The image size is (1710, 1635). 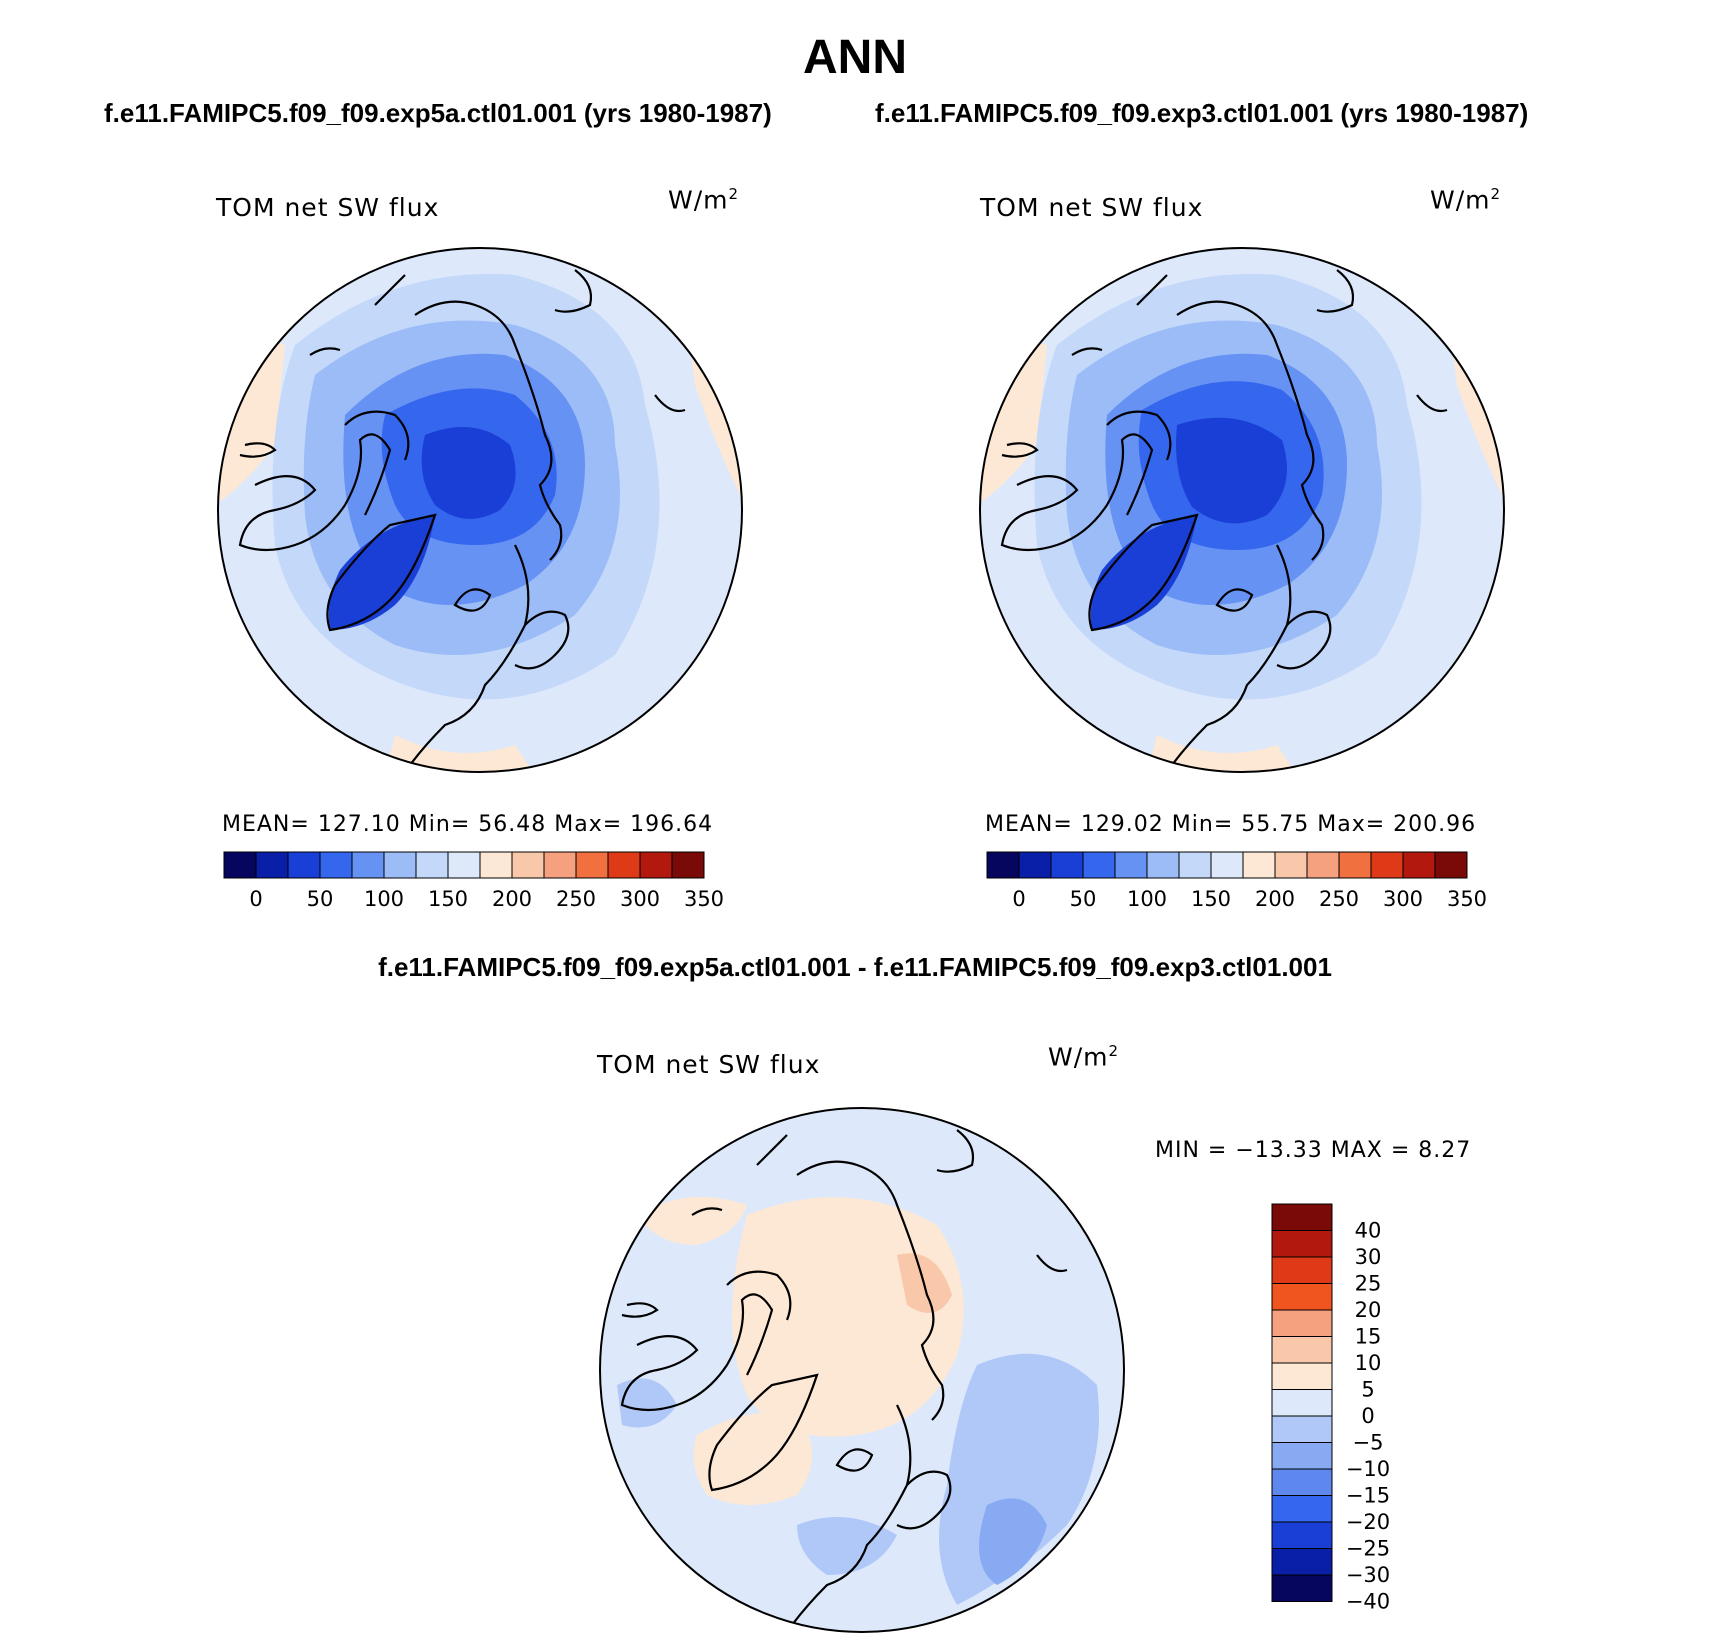 I want to click on right-colorbar-tick-label: 300, so click(x=1403, y=899).